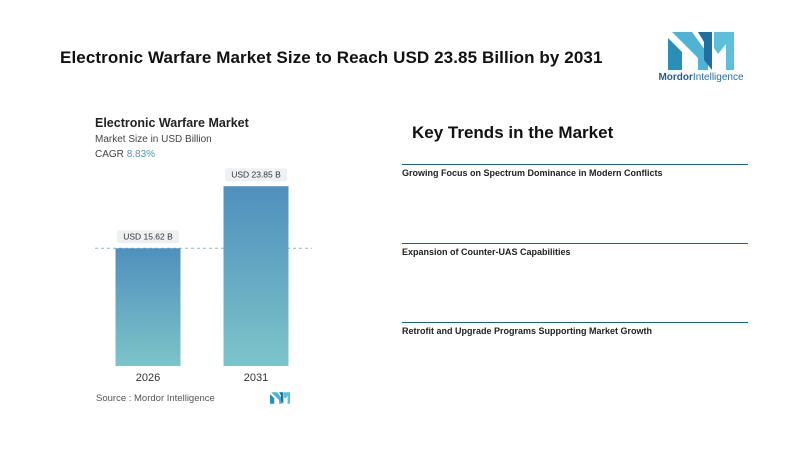 The height and width of the screenshot is (450, 800). I want to click on x-tick-label: 2031, so click(256, 378).